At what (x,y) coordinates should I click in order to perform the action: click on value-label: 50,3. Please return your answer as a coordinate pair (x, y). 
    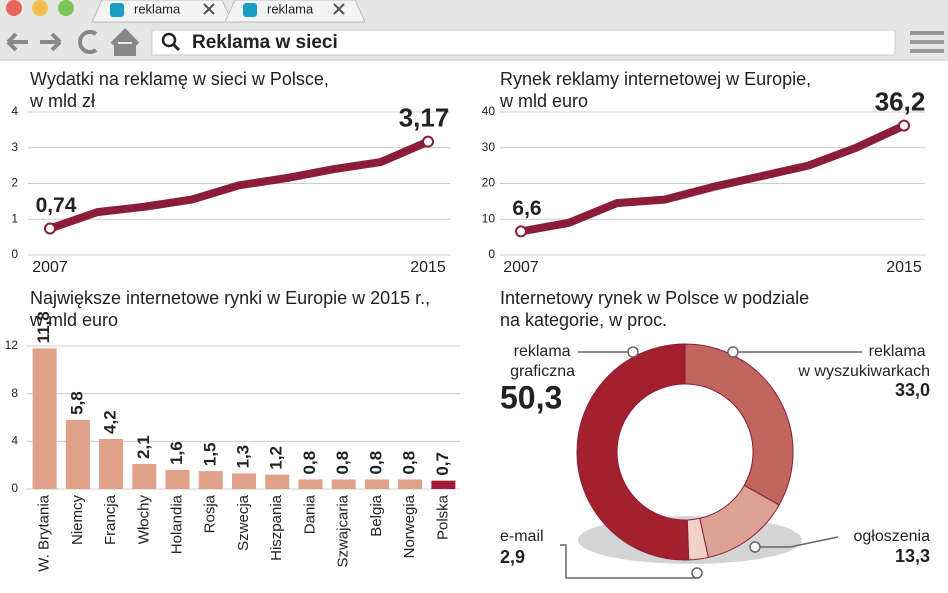
    Looking at the image, I should click on (531, 397).